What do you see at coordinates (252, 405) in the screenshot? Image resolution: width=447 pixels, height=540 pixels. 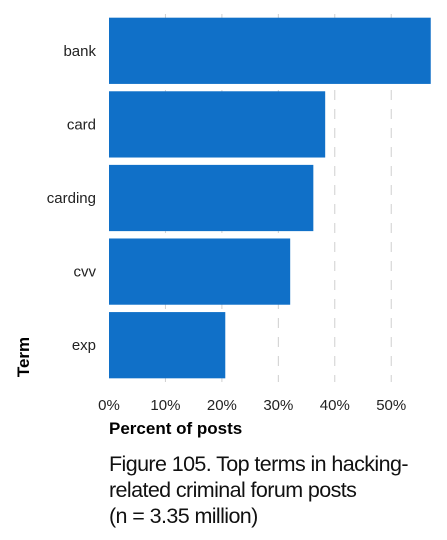 I see `x-tick-labels: 0% 10% 20% 30% 40% 50%` at bounding box center [252, 405].